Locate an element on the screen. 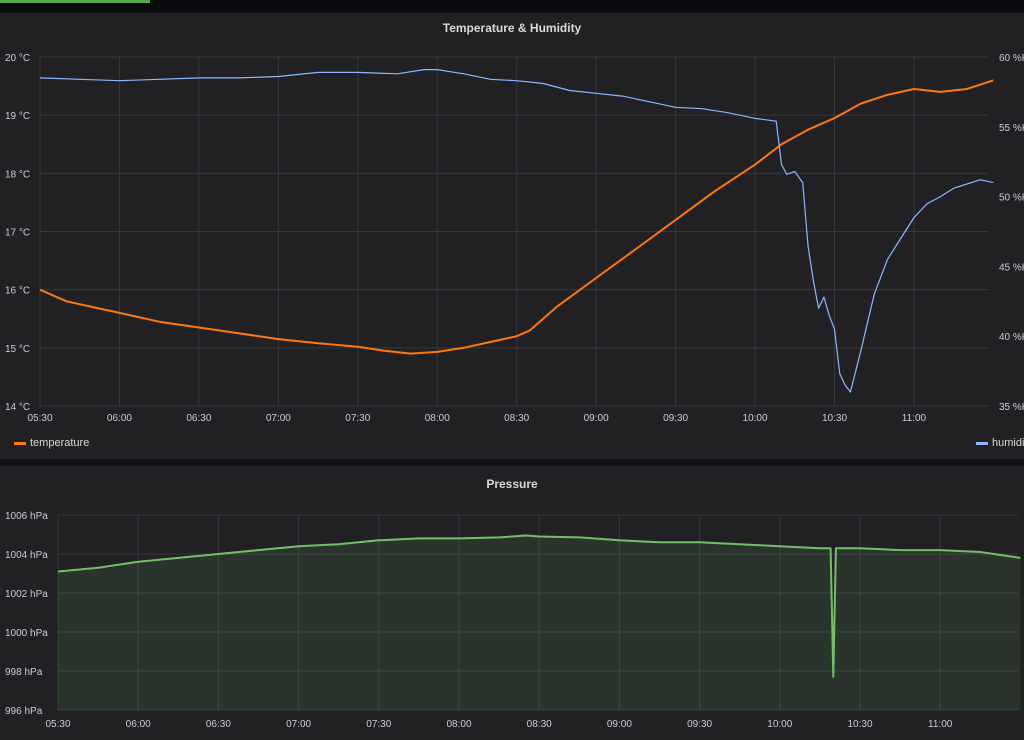  y-tick-label: 996 hPa is located at coordinates (24, 711).